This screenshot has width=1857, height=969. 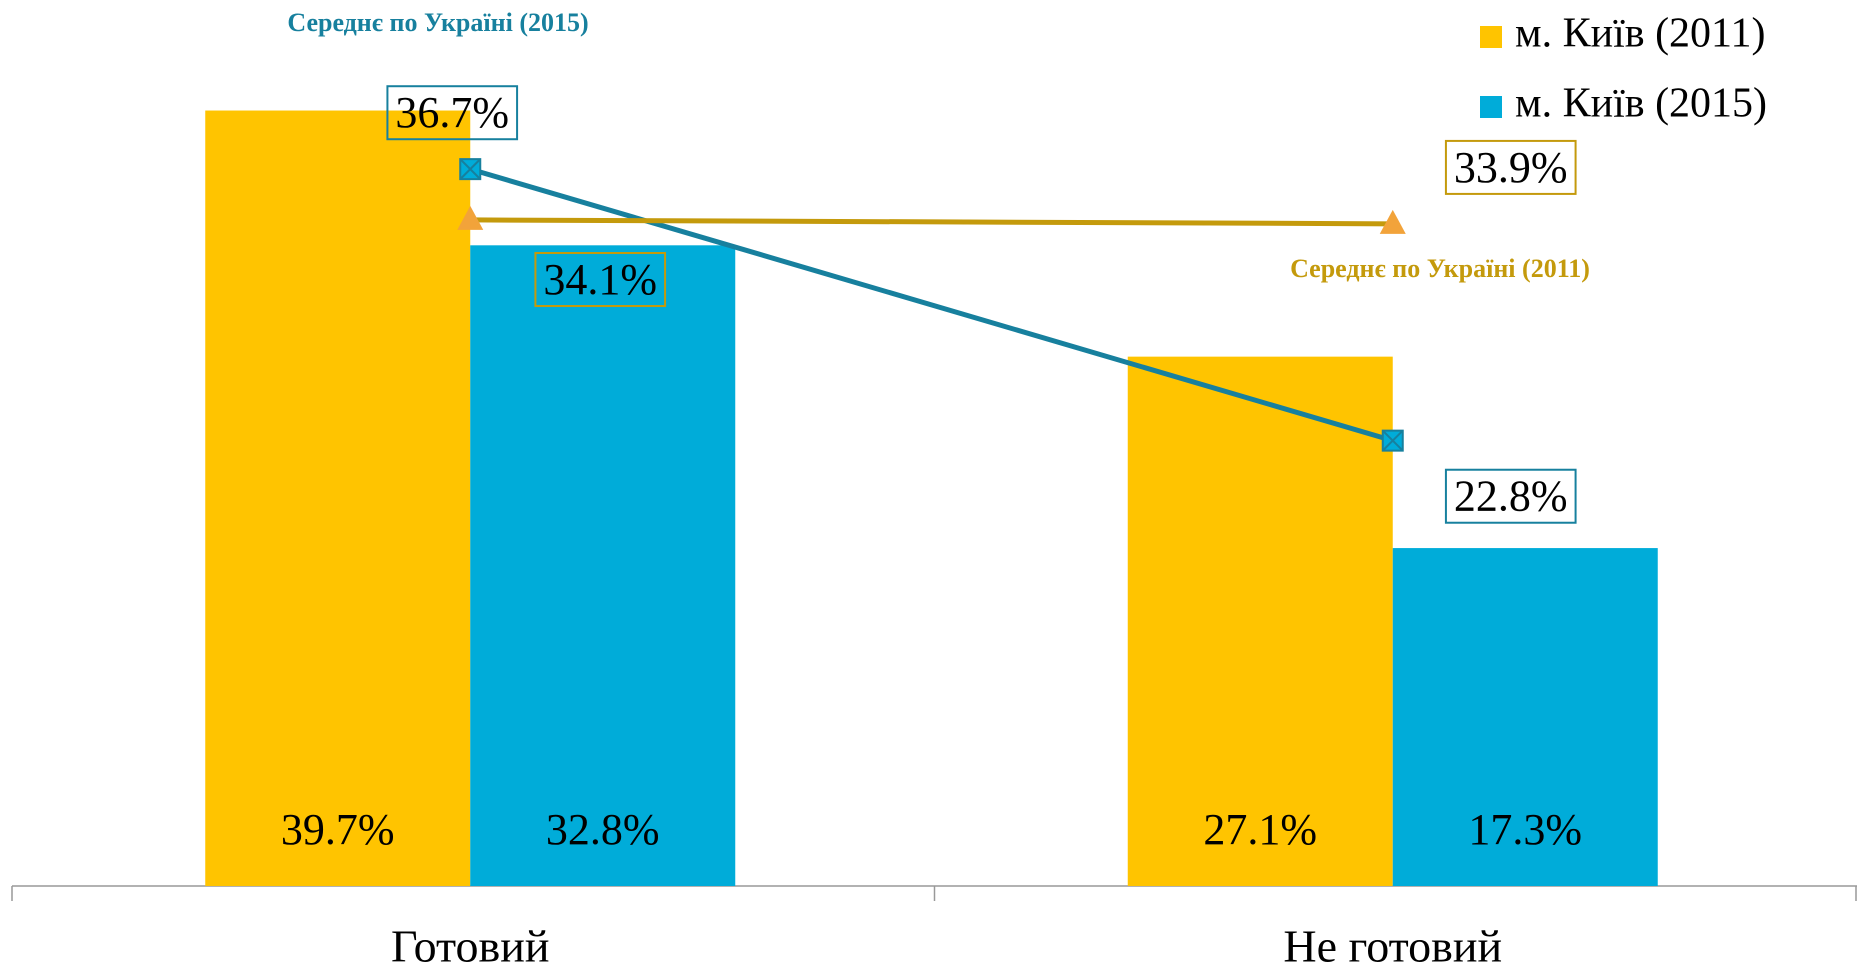 What do you see at coordinates (1392, 945) in the screenshot?
I see `x-tick-label: Не готовий` at bounding box center [1392, 945].